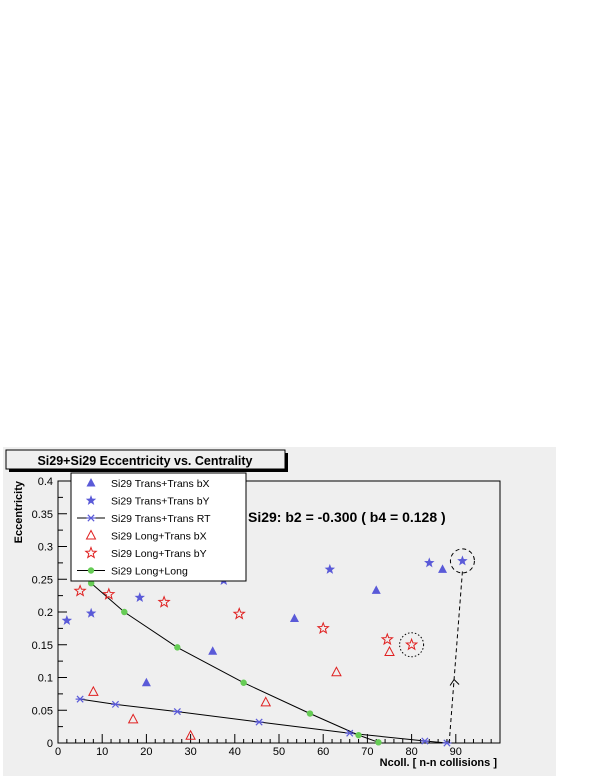 The width and height of the screenshot is (599, 776). What do you see at coordinates (190, 752) in the screenshot?
I see `x-tick-label: 30` at bounding box center [190, 752].